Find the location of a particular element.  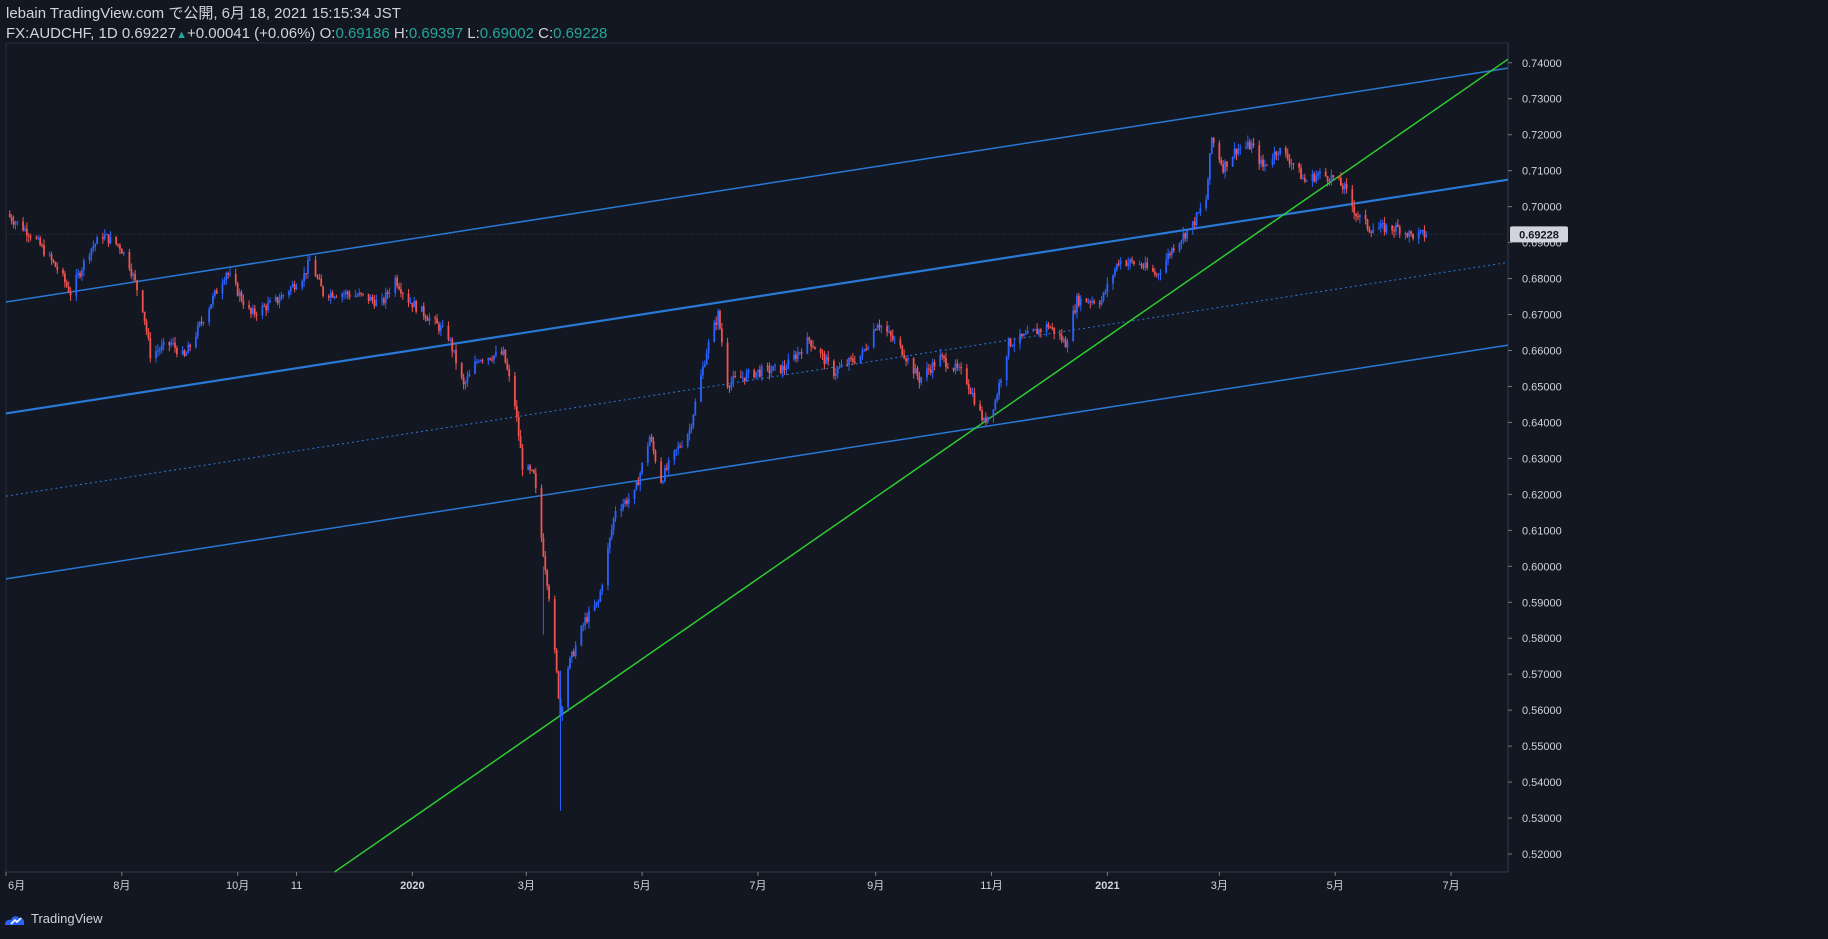

symbol-label: FX:AUDCHF, 1D is located at coordinates (62, 33).